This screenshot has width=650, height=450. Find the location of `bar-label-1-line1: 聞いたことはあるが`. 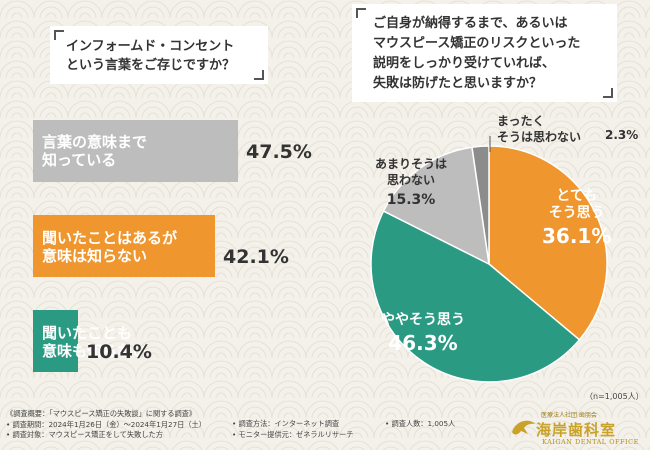

bar-label-1-line1: 聞いたことはあるが is located at coordinates (110, 238).